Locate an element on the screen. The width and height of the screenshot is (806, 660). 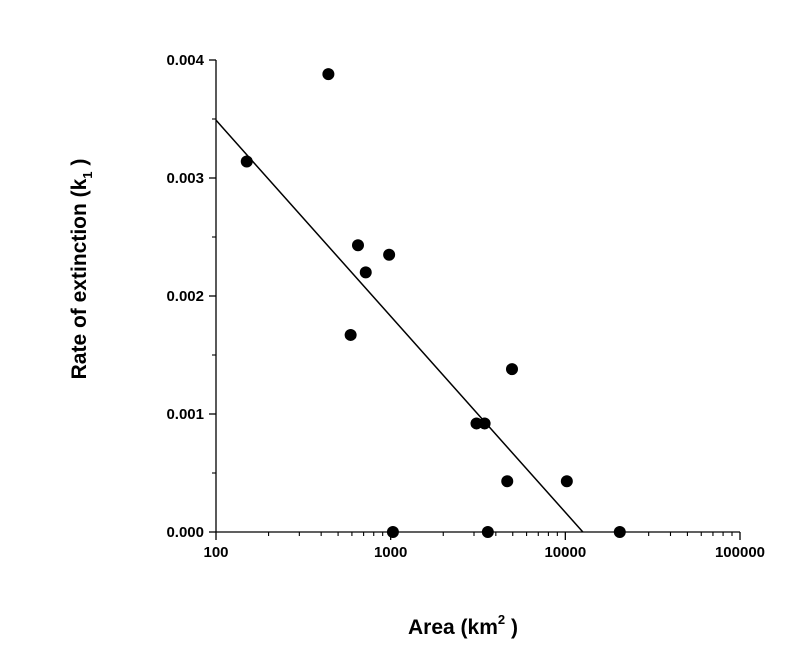
y-axis-title: Rate of extinction (k1 ) is located at coordinates (81, 269).